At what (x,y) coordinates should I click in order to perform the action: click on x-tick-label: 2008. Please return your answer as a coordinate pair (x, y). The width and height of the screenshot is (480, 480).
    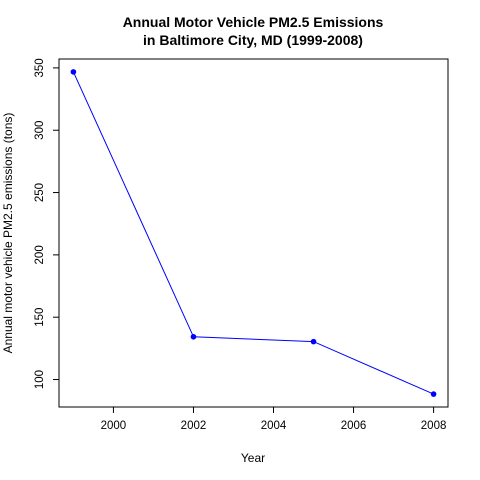
    Looking at the image, I should click on (434, 426).